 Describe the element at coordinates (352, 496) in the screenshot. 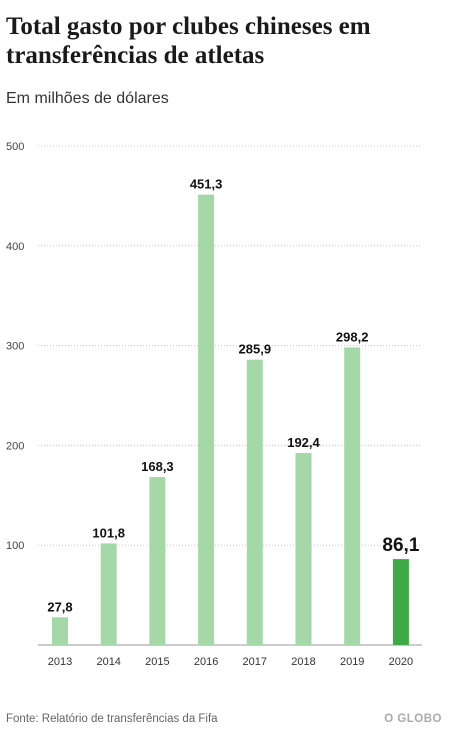

I see `bar-2019` at that location.